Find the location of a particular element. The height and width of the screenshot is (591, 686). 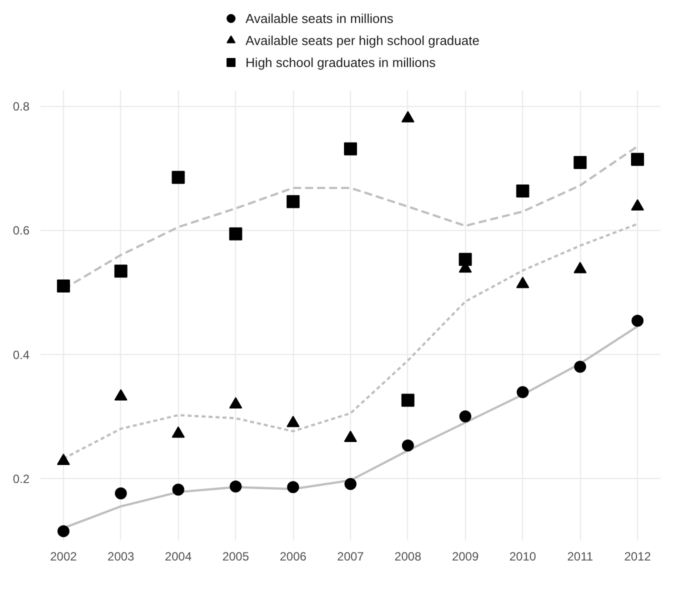

legend-label: High school graduates in millions is located at coordinates (341, 62).